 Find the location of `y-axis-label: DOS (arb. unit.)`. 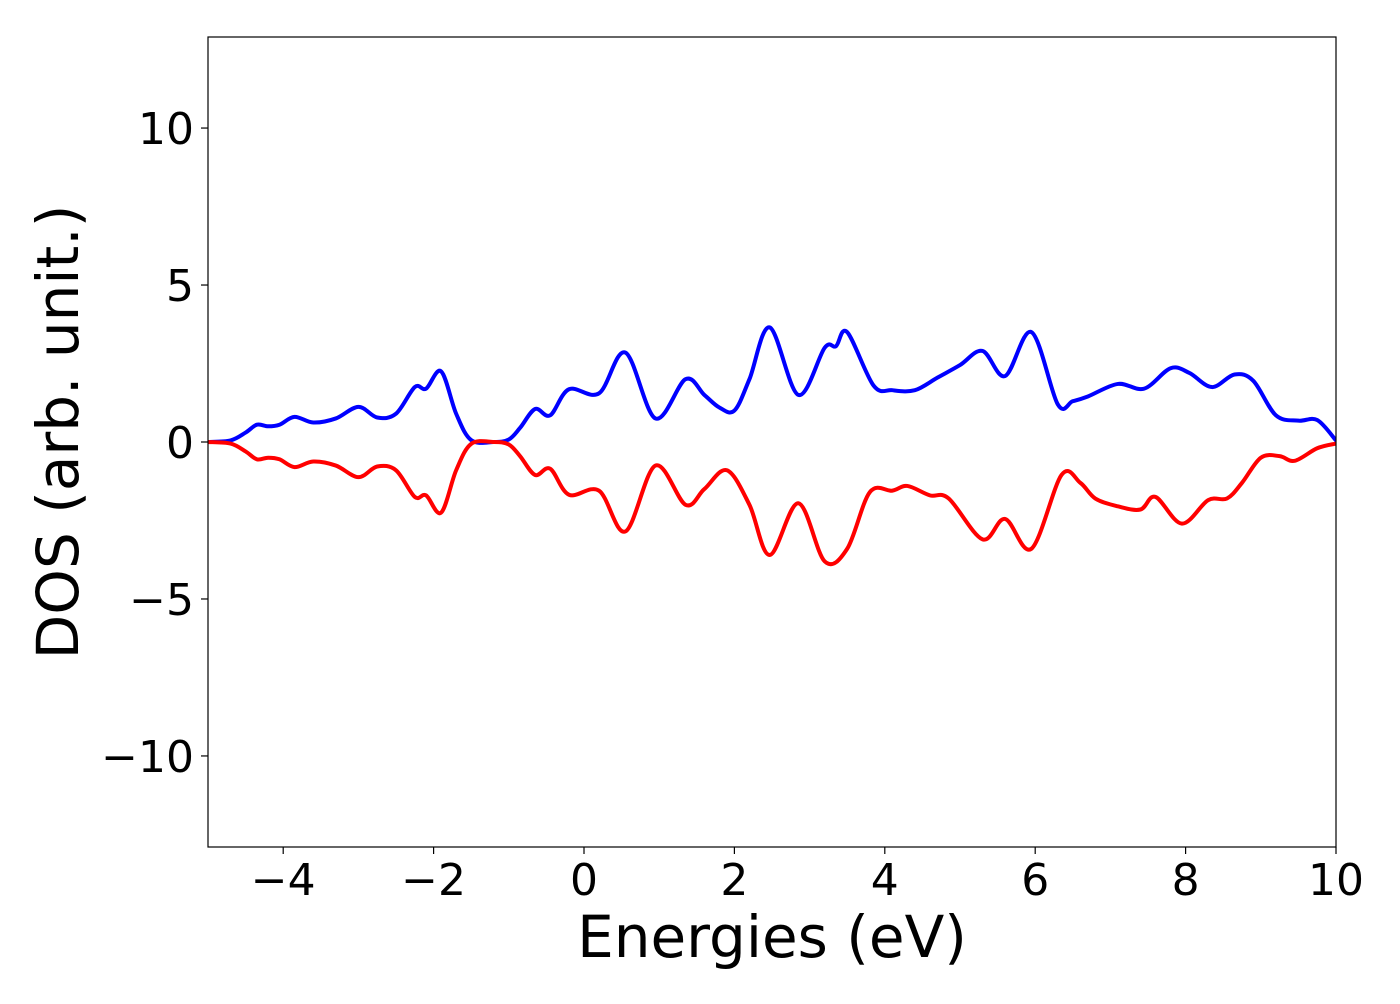

y-axis-label: DOS (arb. unit.) is located at coordinates (58, 432).